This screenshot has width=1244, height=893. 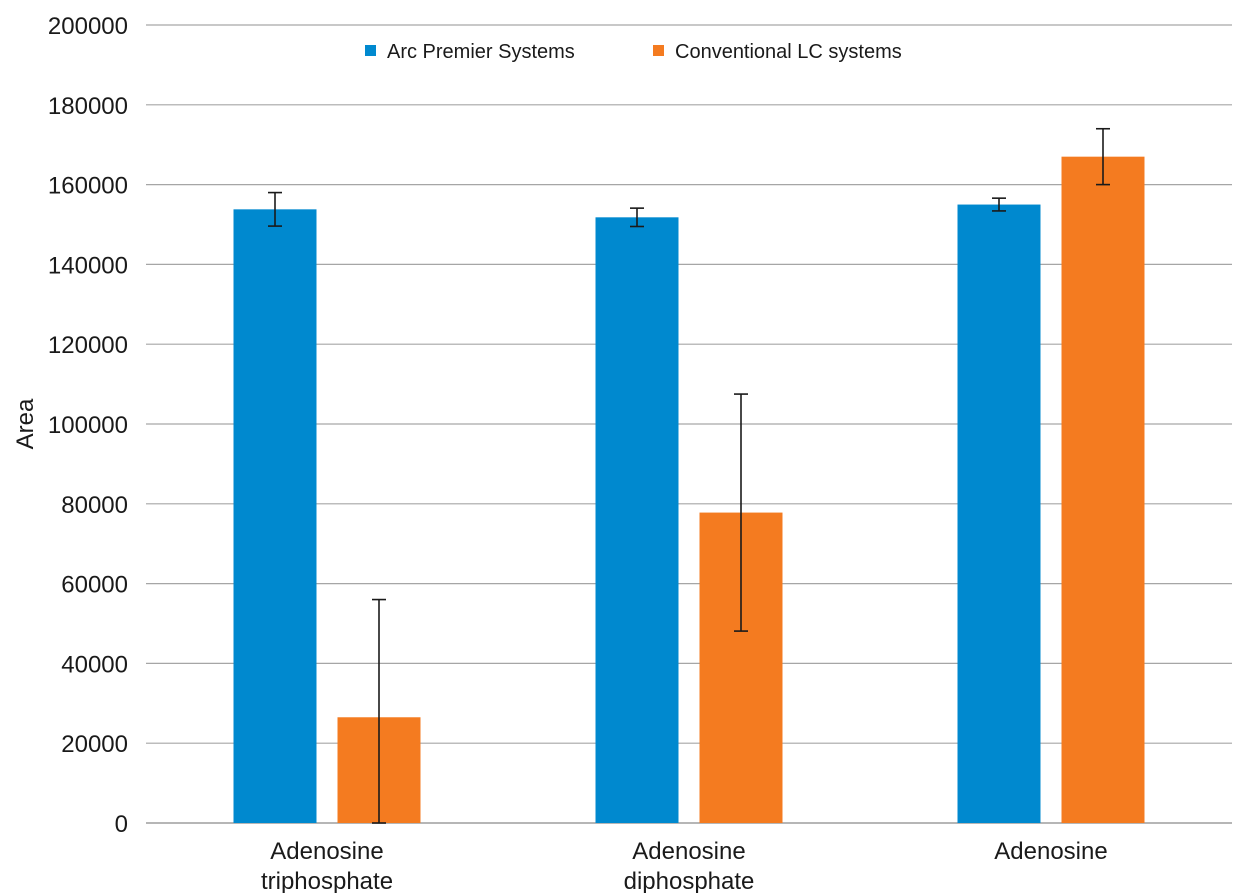 I want to click on x-category-label: triphosphate, so click(x=327, y=880).